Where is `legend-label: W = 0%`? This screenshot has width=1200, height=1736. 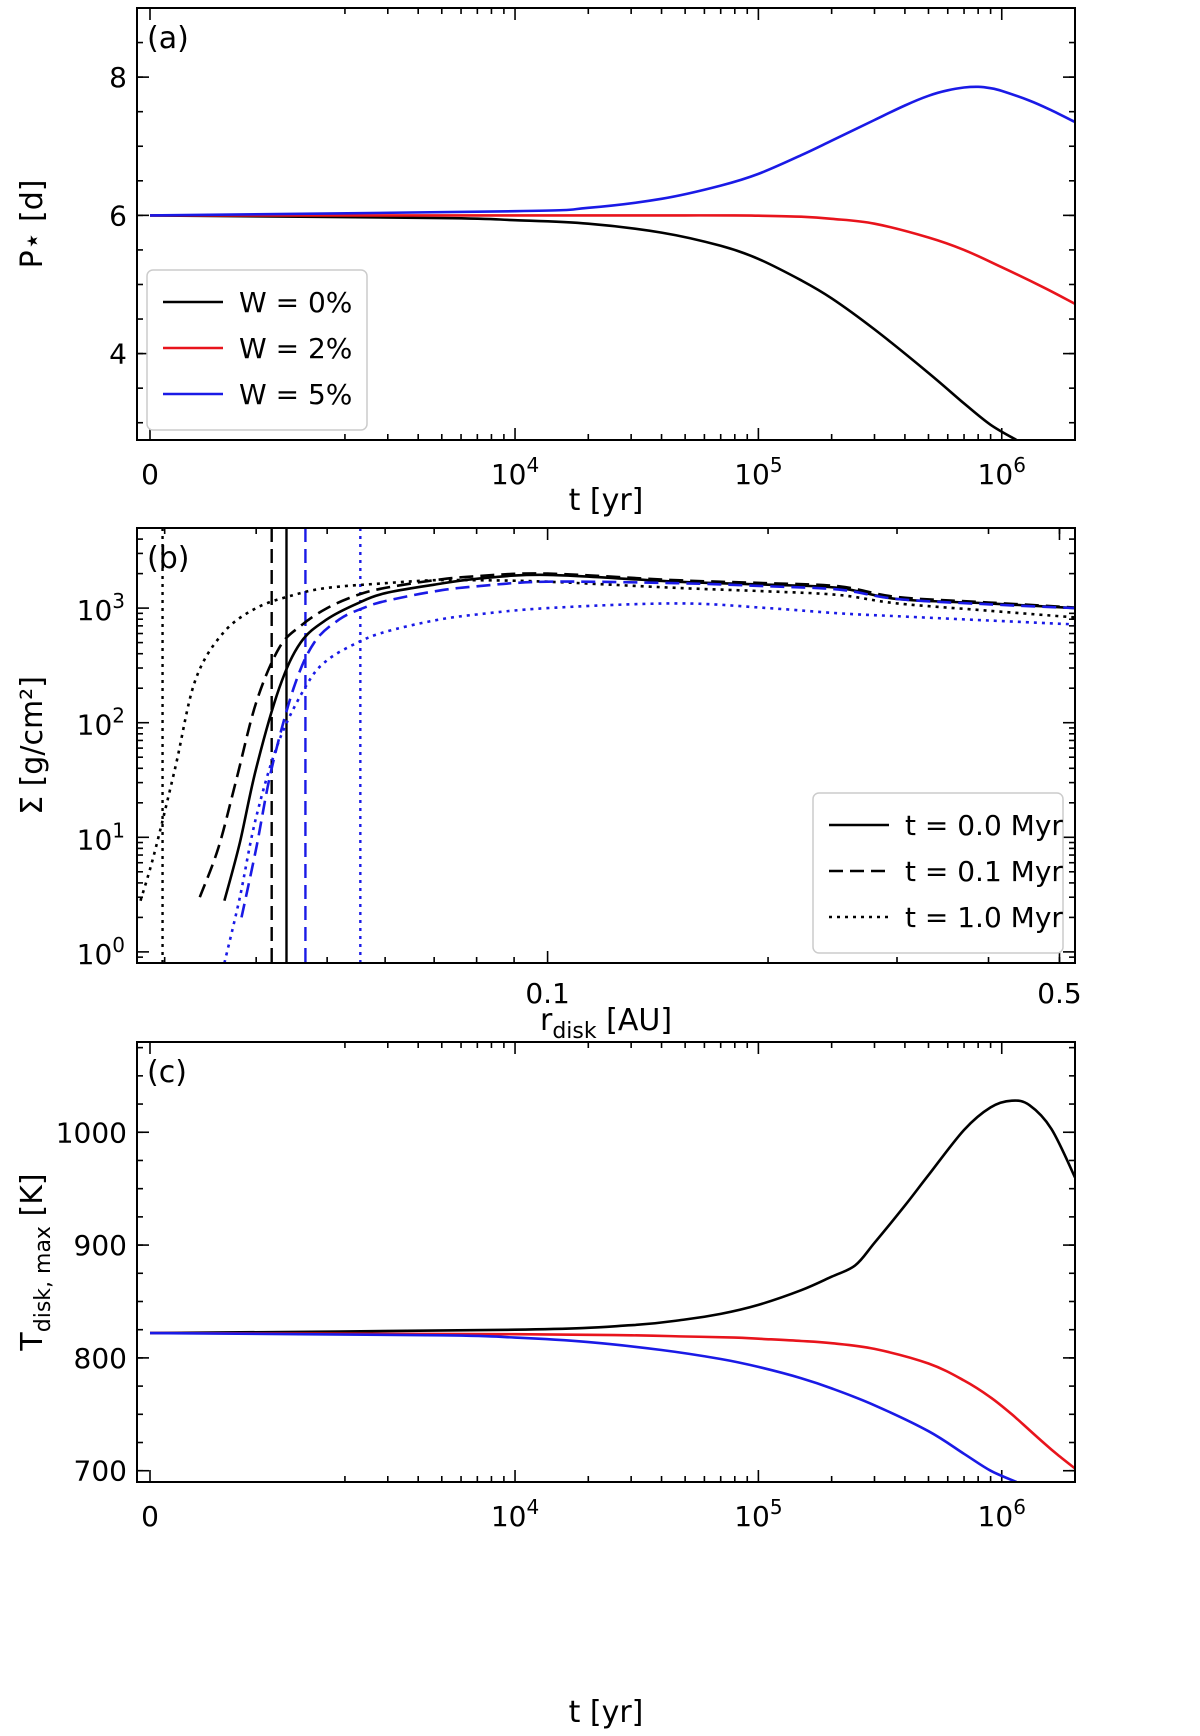
legend-label: W = 0% is located at coordinates (295, 302).